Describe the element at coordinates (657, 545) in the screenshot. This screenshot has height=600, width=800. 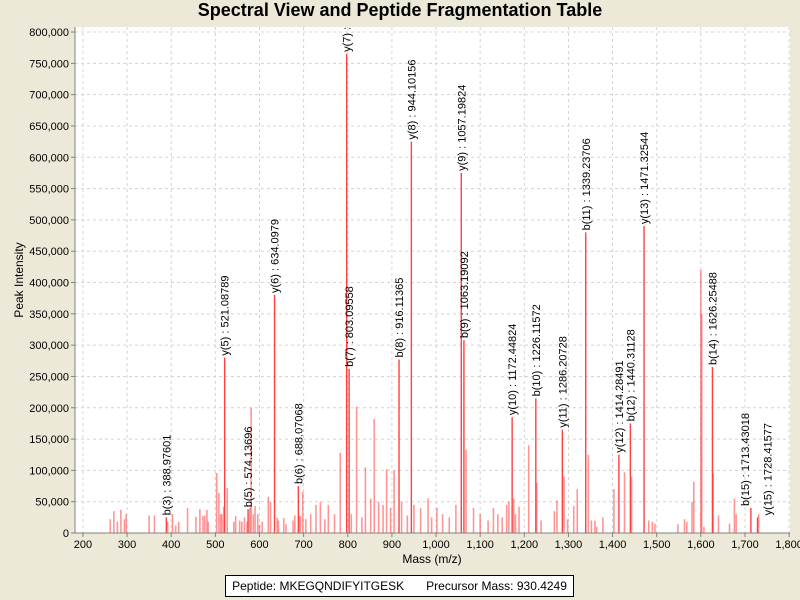
I see `x-tick-label: 1,500` at that location.